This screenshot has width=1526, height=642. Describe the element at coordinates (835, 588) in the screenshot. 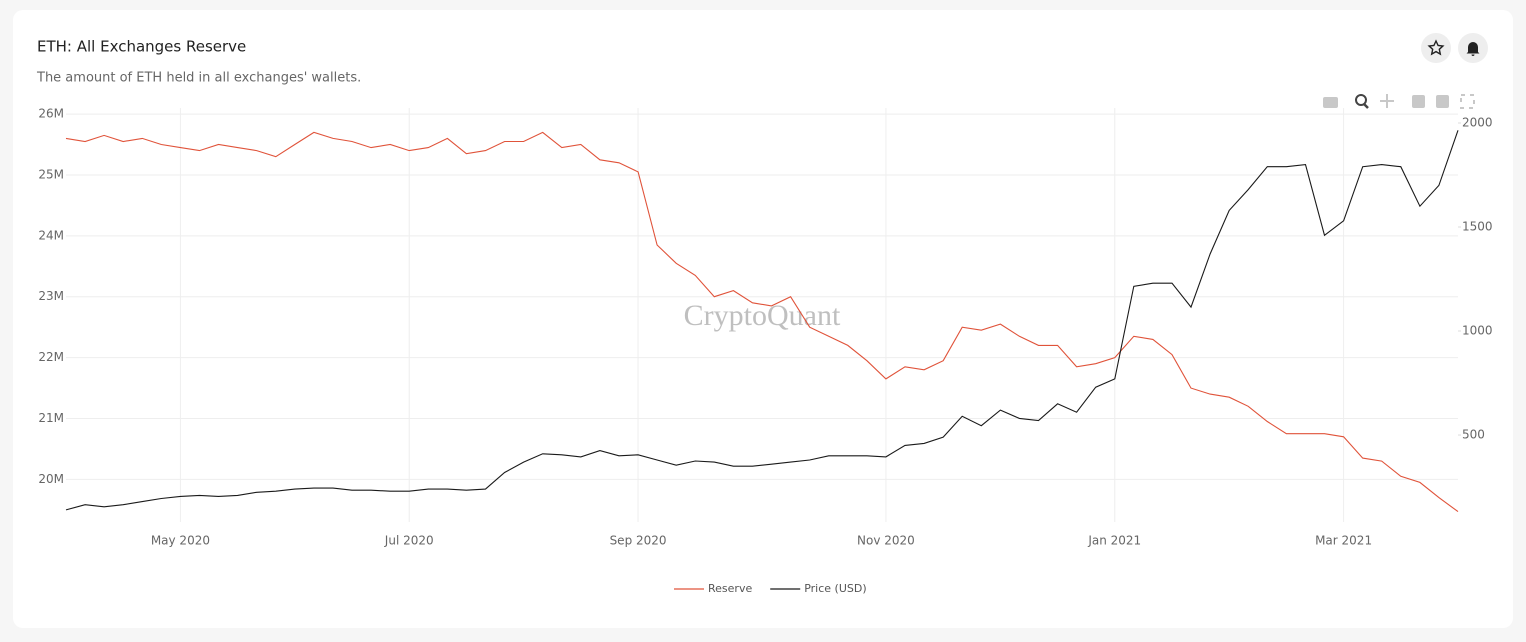

I see `legend-label: Price (USD)` at that location.